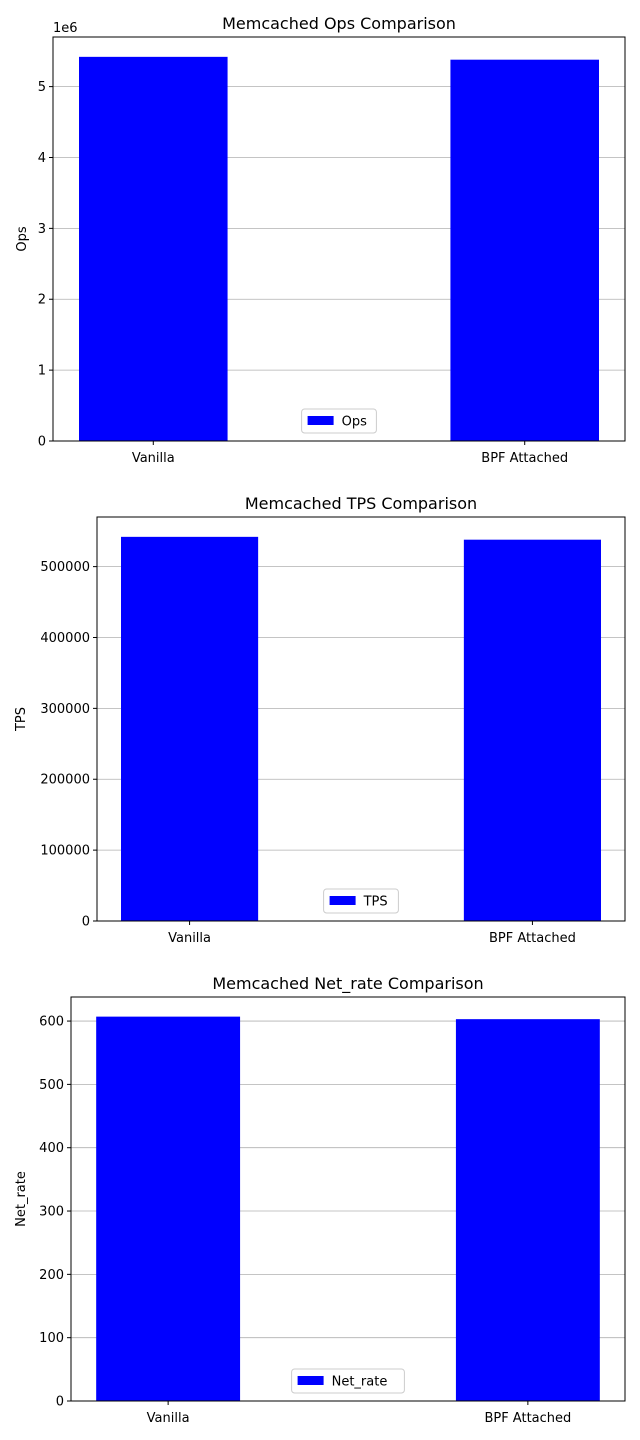 This screenshot has width=640, height=1440. Describe the element at coordinates (42, 87) in the screenshot. I see `y-tick-label: 5` at that location.